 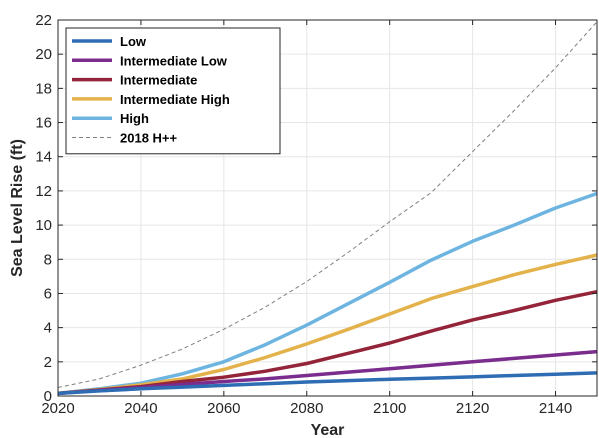 I want to click on x-tick-label: 2080, so click(x=306, y=408).